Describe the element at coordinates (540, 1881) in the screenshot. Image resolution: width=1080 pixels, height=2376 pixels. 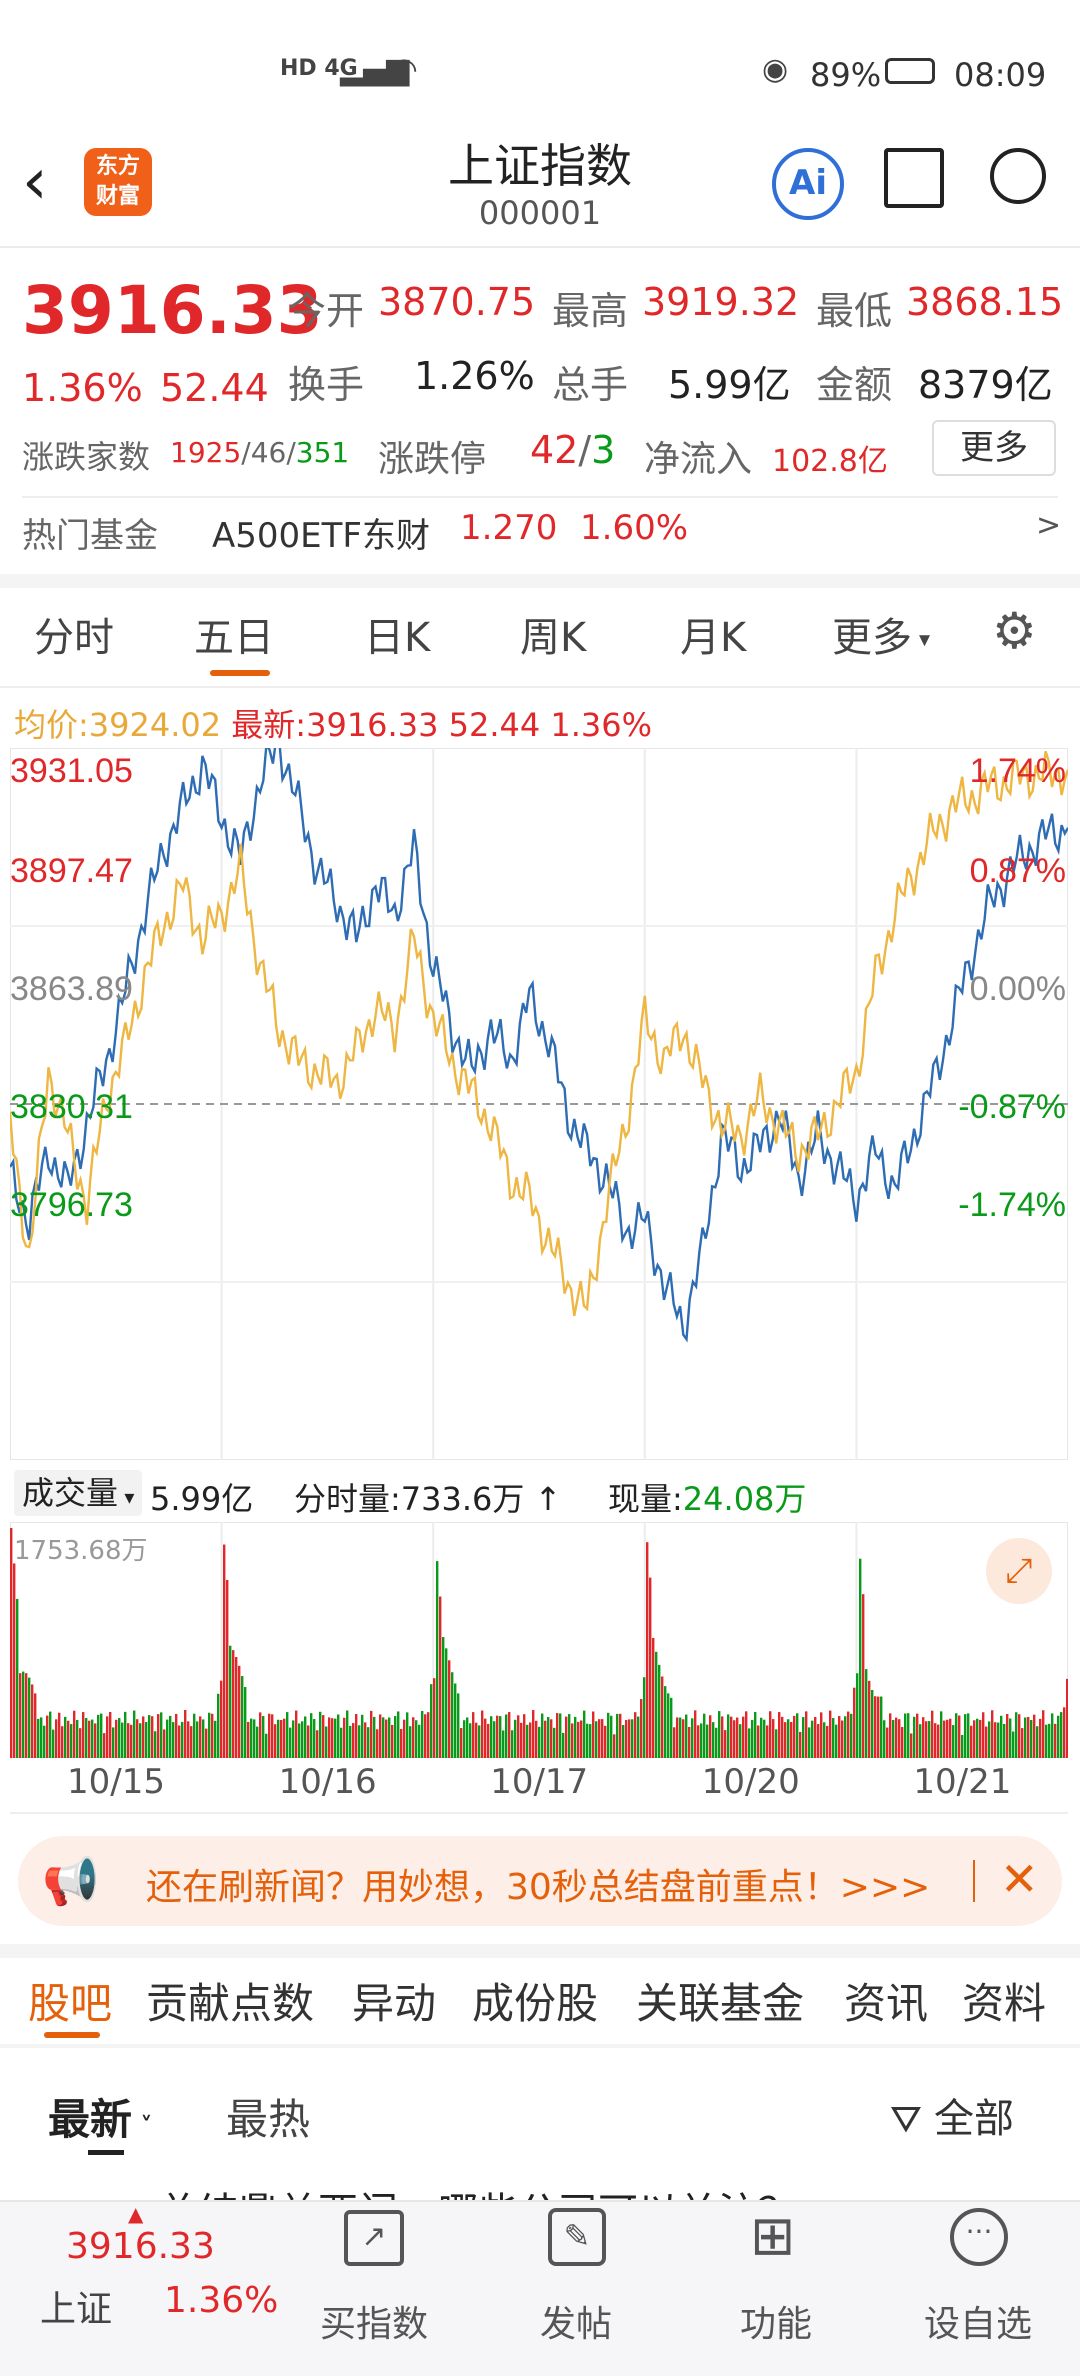
I see `promo-banner: 📢 还在刷新闻？用妙想，30秒总结盘前重点！>>> ✕` at that location.